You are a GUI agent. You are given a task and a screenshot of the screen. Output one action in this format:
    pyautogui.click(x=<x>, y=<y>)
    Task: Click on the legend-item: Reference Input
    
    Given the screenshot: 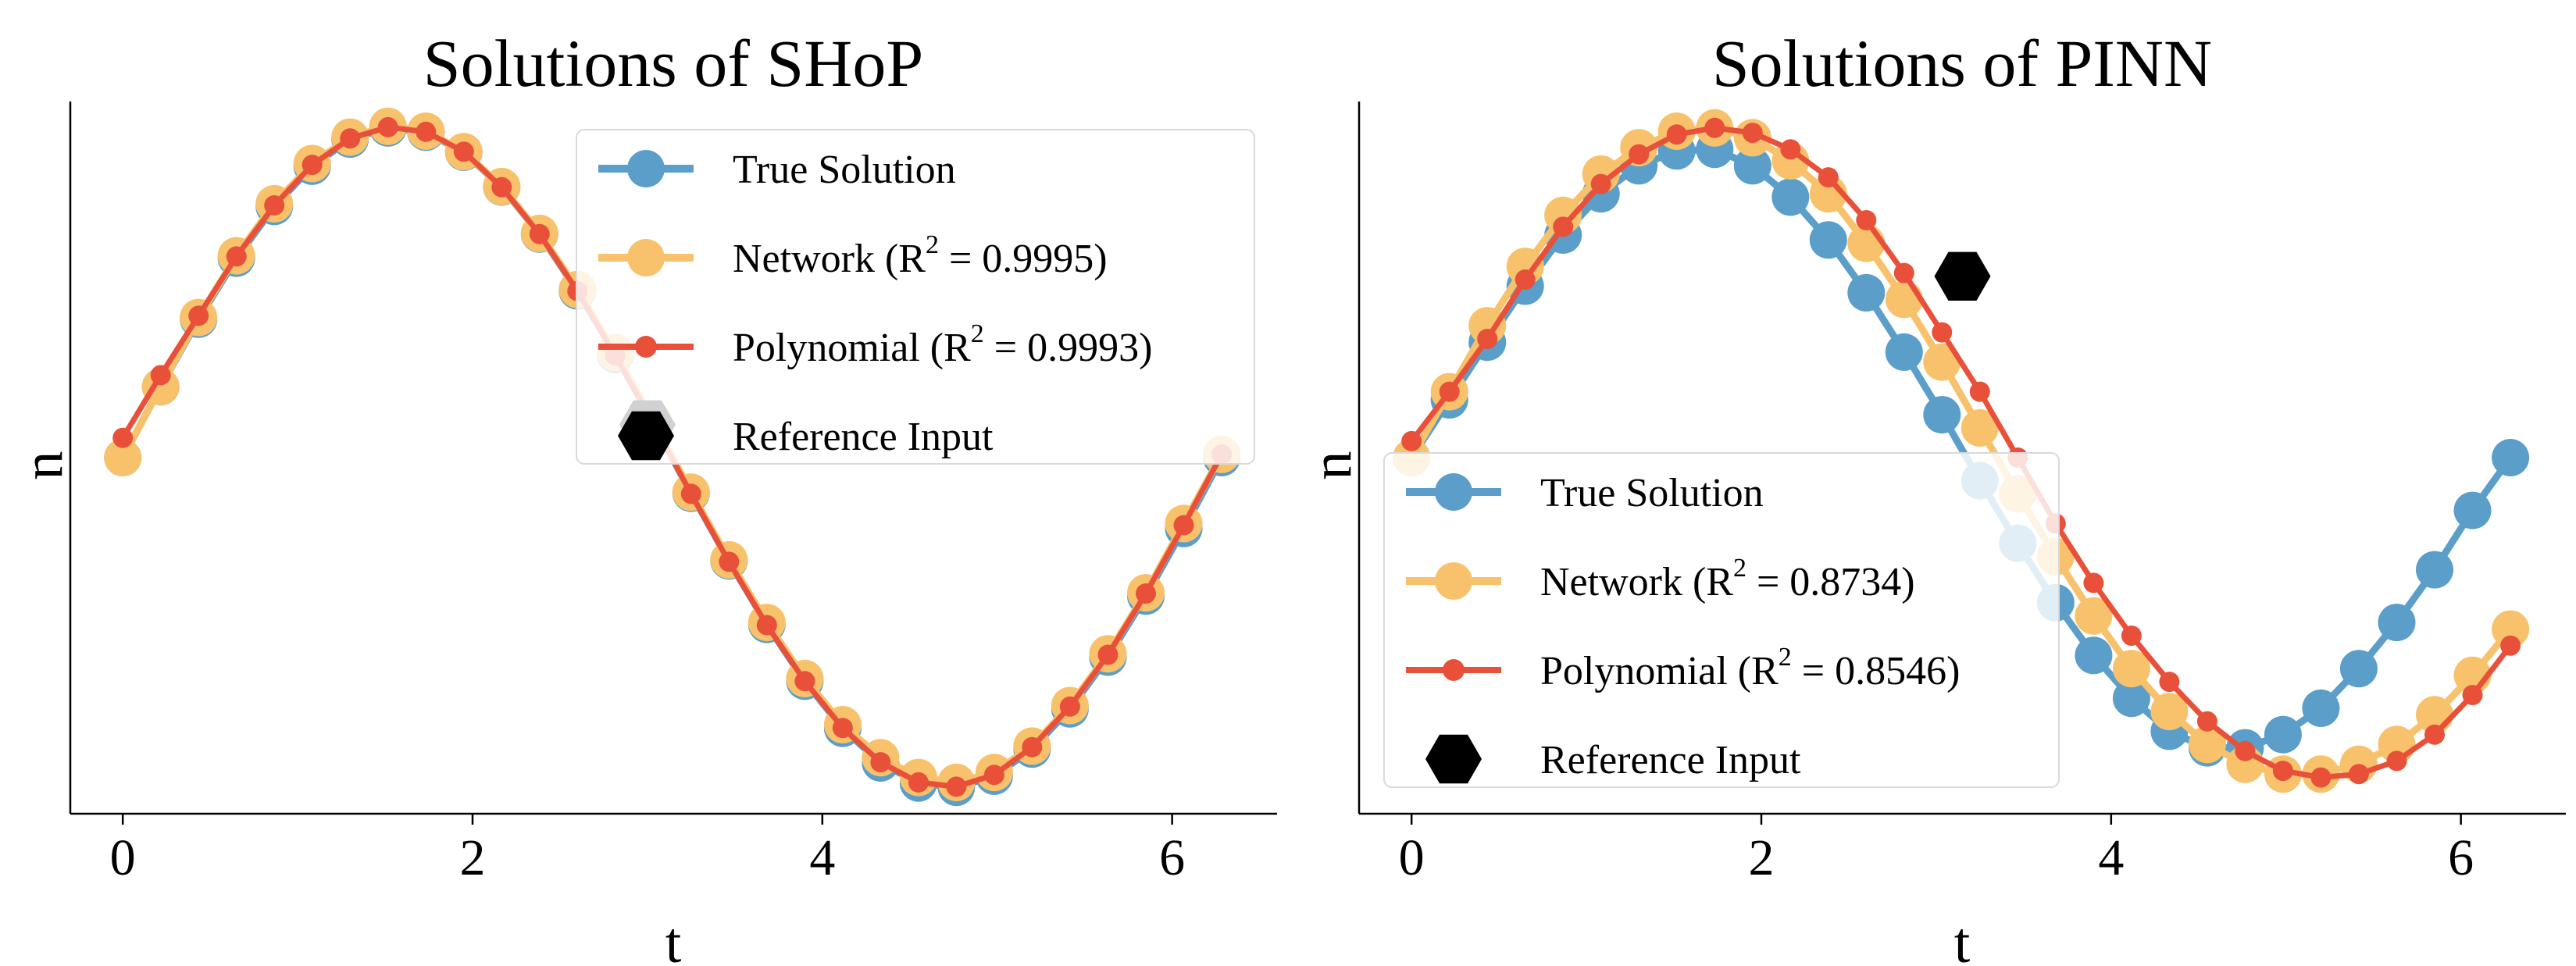 What is the action you would take?
    pyautogui.click(x=1613, y=759)
    